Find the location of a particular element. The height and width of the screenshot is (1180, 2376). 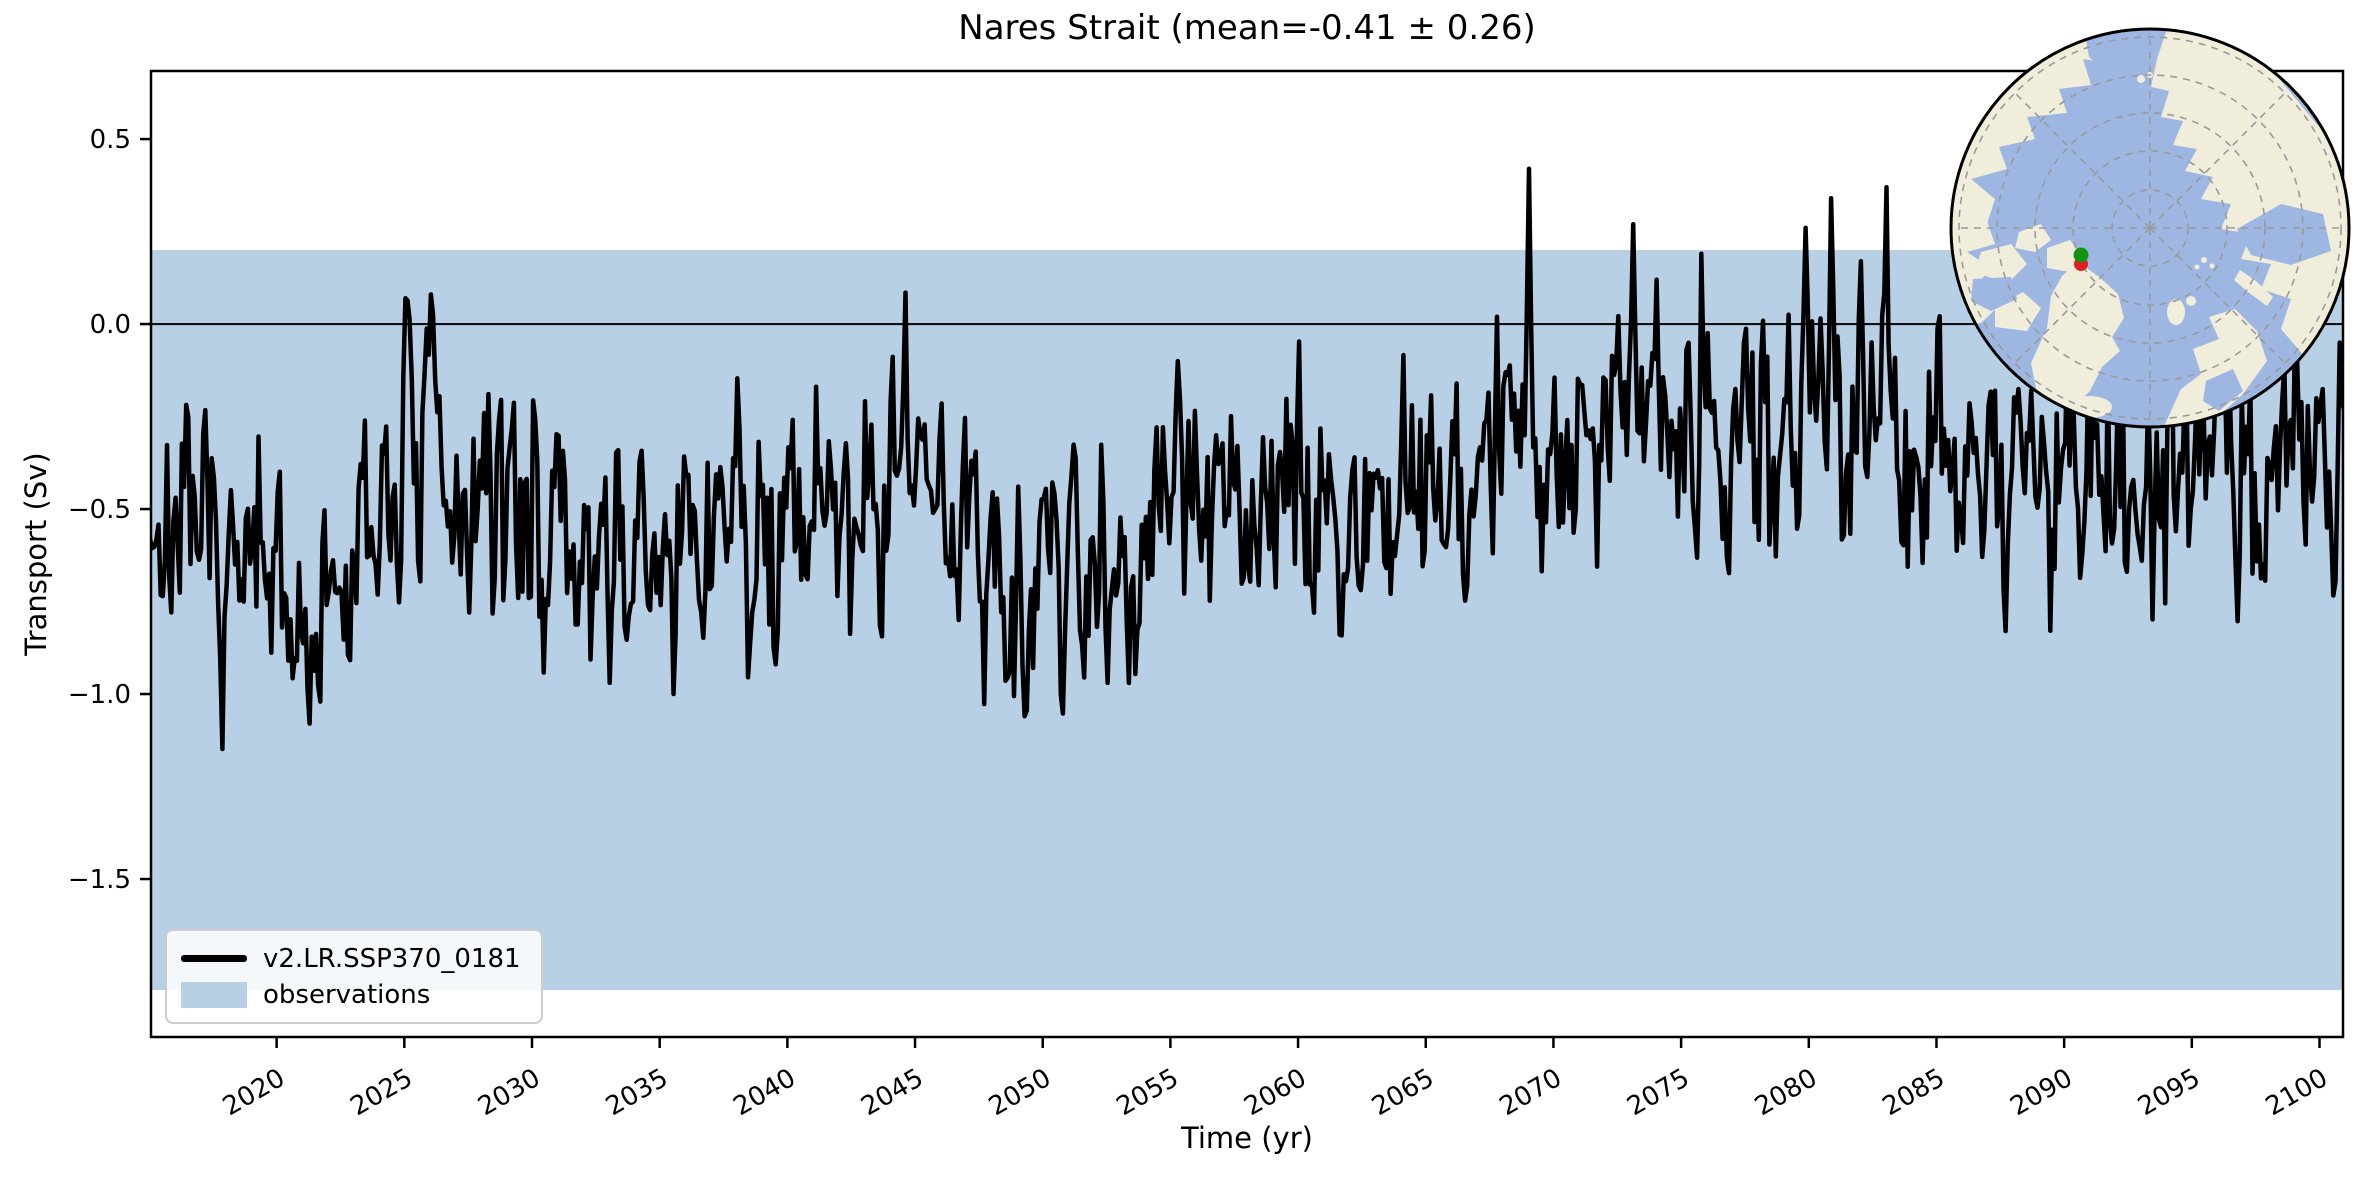

map-marker-green is located at coordinates (2081, 255).